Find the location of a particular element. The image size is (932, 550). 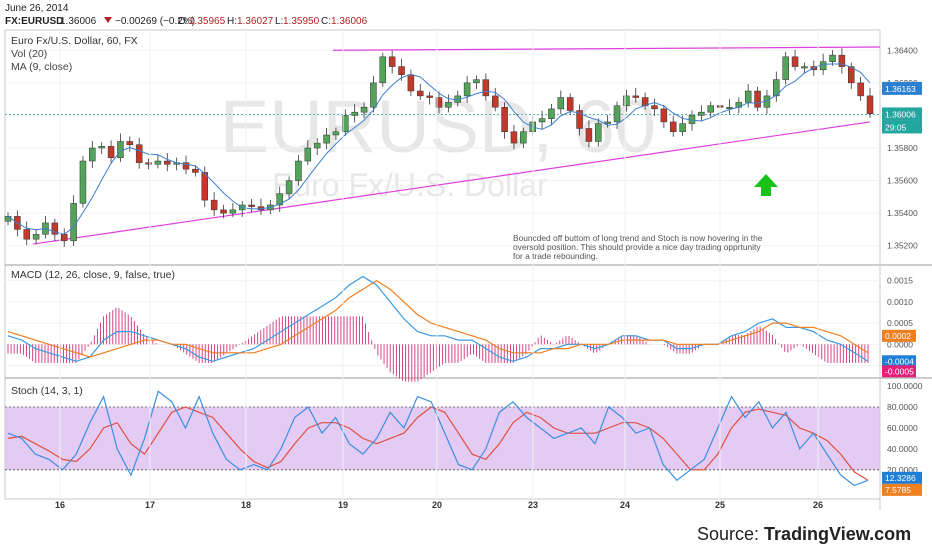

source-label: Source: TradingView.com is located at coordinates (804, 534).